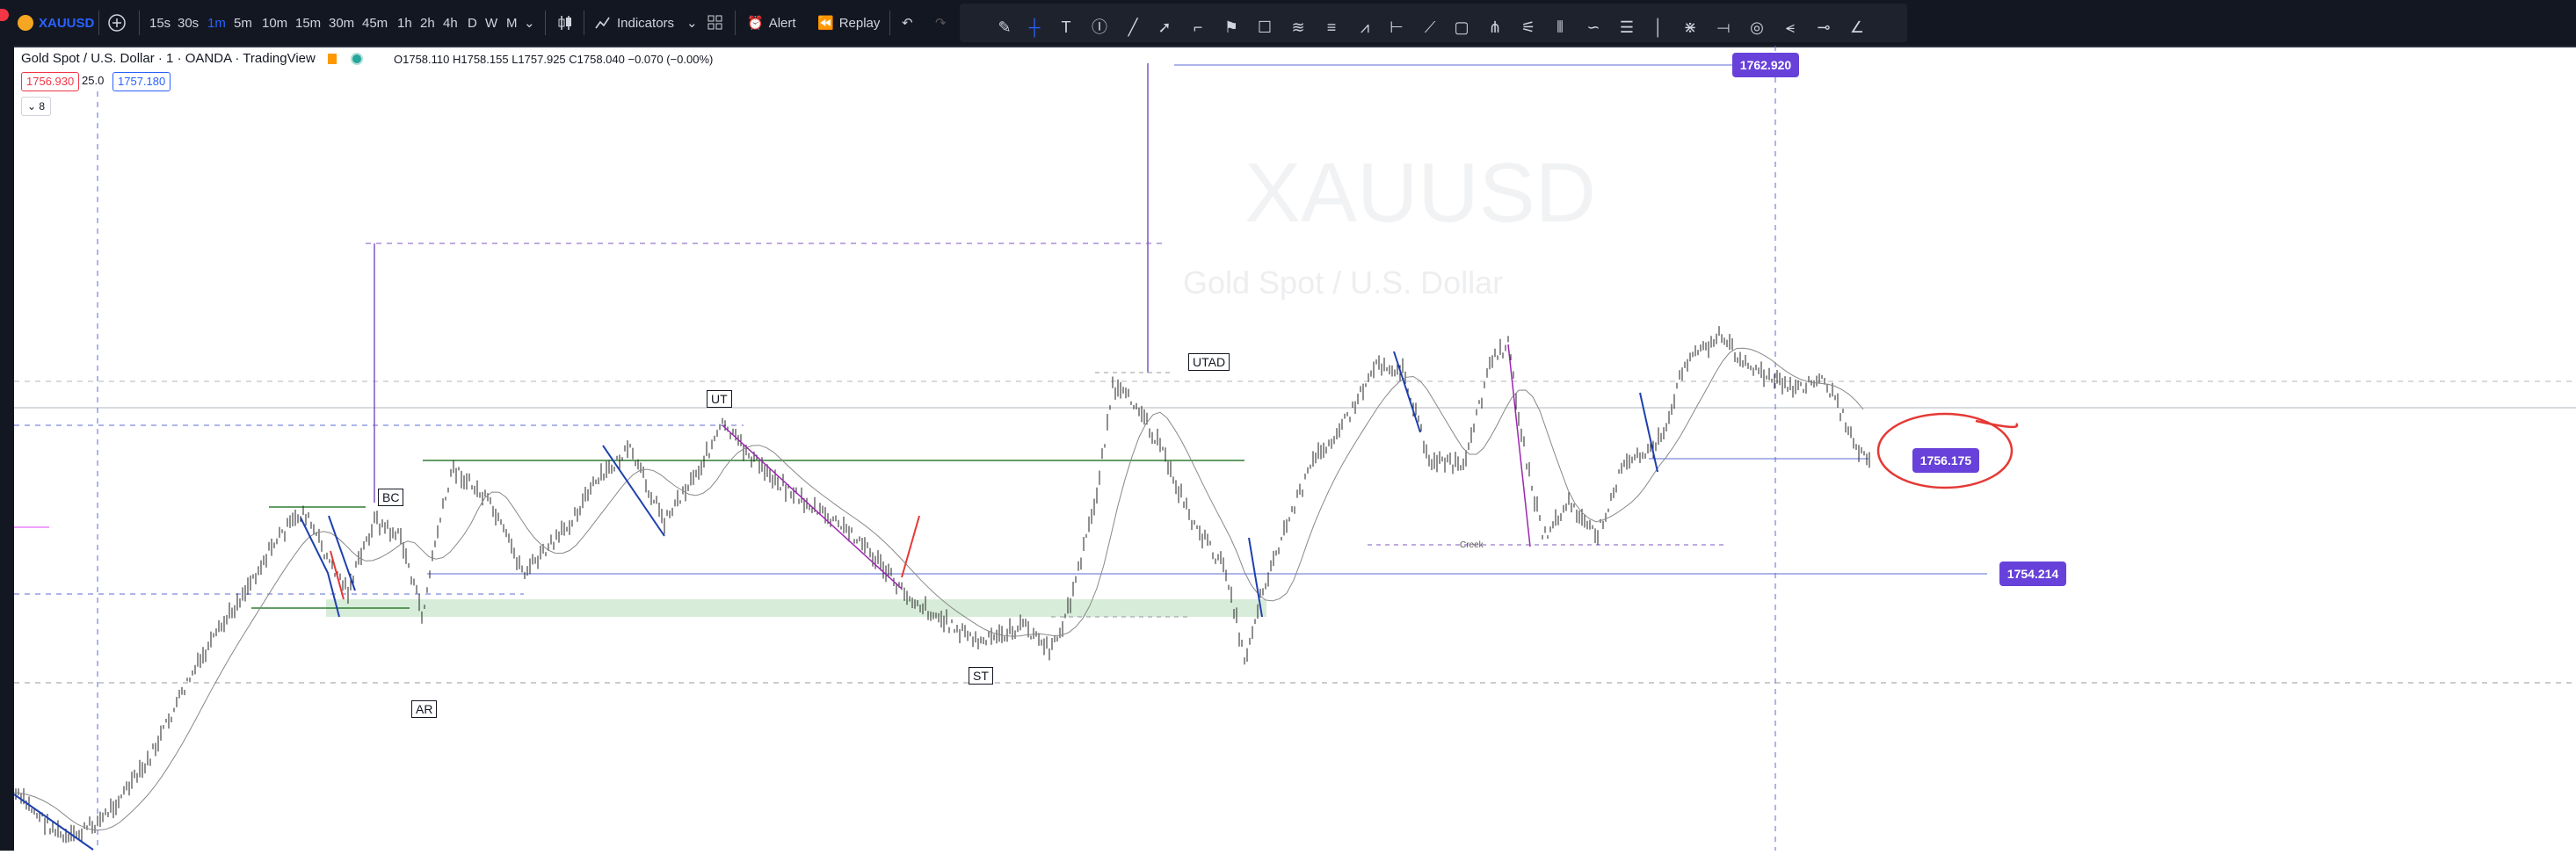 The height and width of the screenshot is (855, 2576). I want to click on trend-line-tool: ╱, so click(1133, 28).